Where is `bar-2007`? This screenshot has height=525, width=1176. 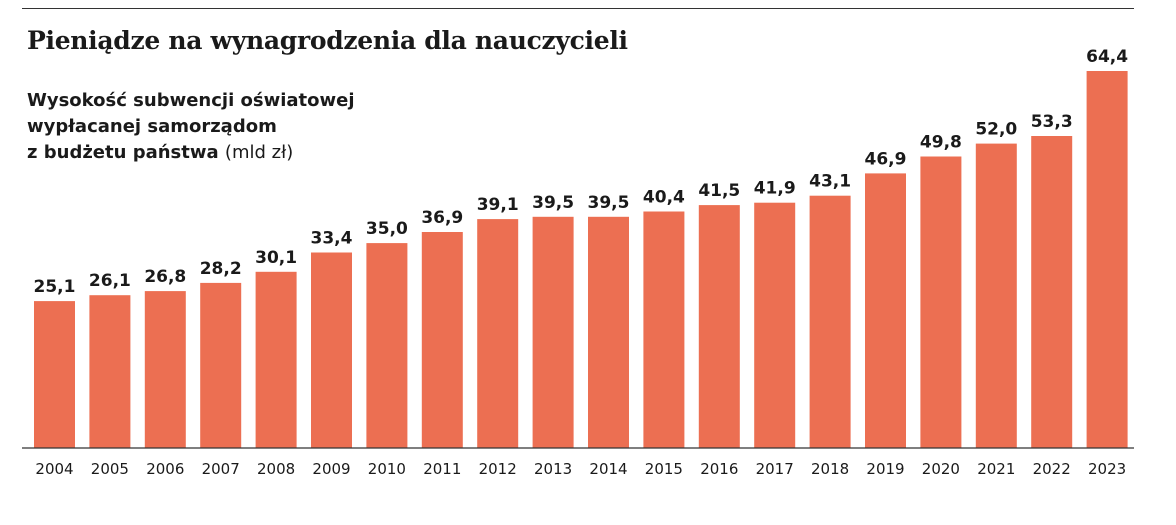 bar-2007 is located at coordinates (221, 365).